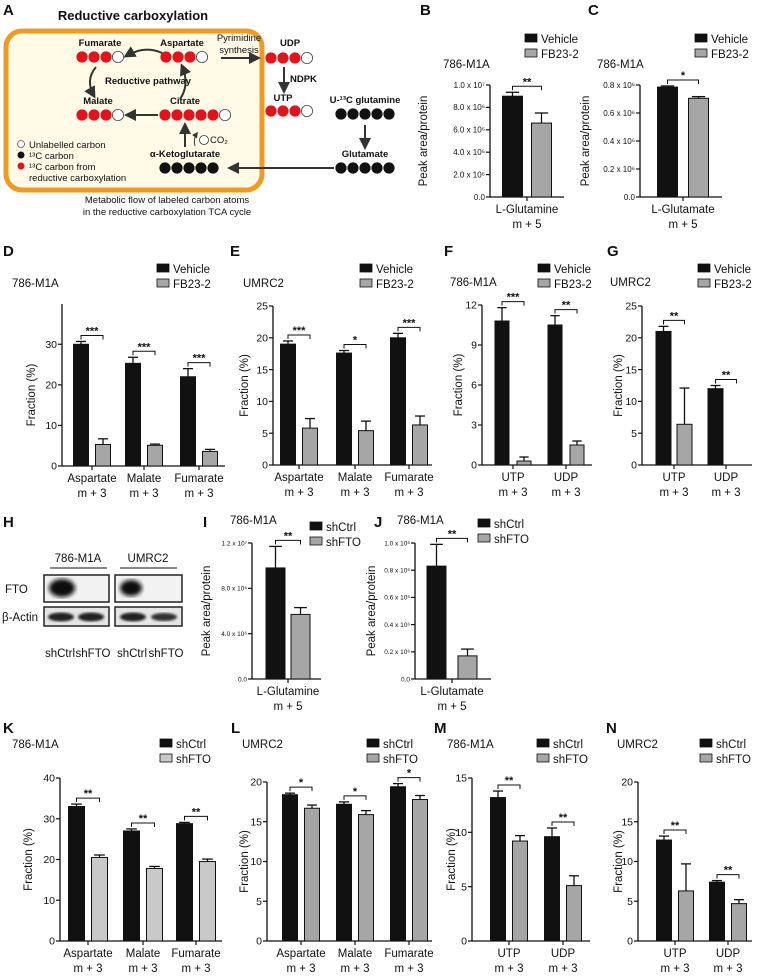 The height and width of the screenshot is (978, 761). I want to click on panel-letter-c: C, so click(593, 10).